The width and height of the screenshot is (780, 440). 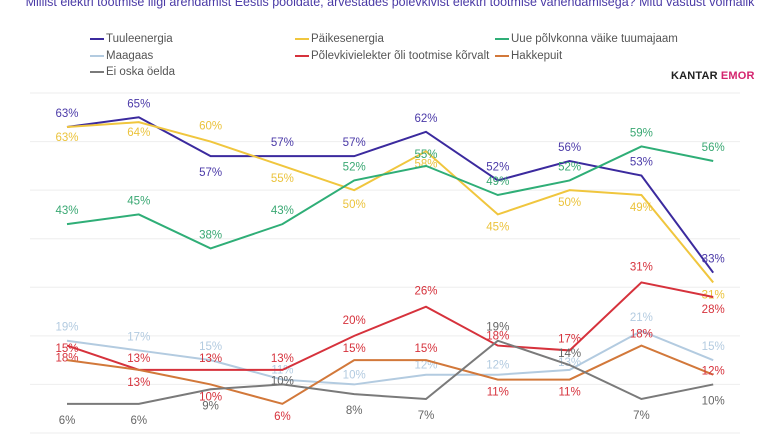 What do you see at coordinates (713, 76) in the screenshot?
I see `kantar-emor-logo: KANTAR EMOR` at bounding box center [713, 76].